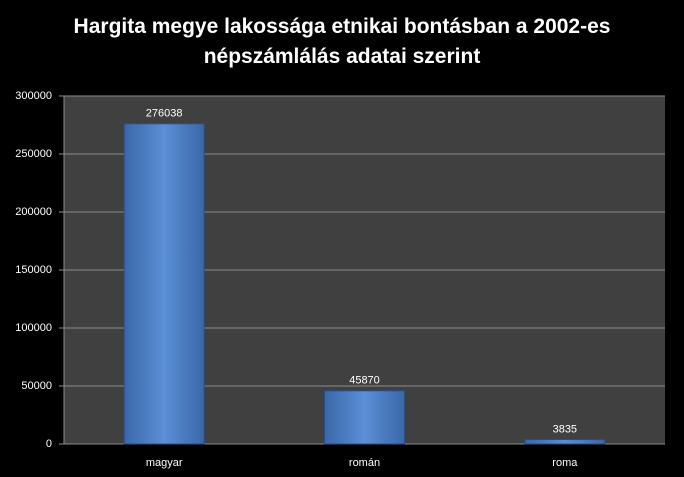 This screenshot has width=684, height=477. I want to click on y-tick-label: 300000, so click(33, 96).